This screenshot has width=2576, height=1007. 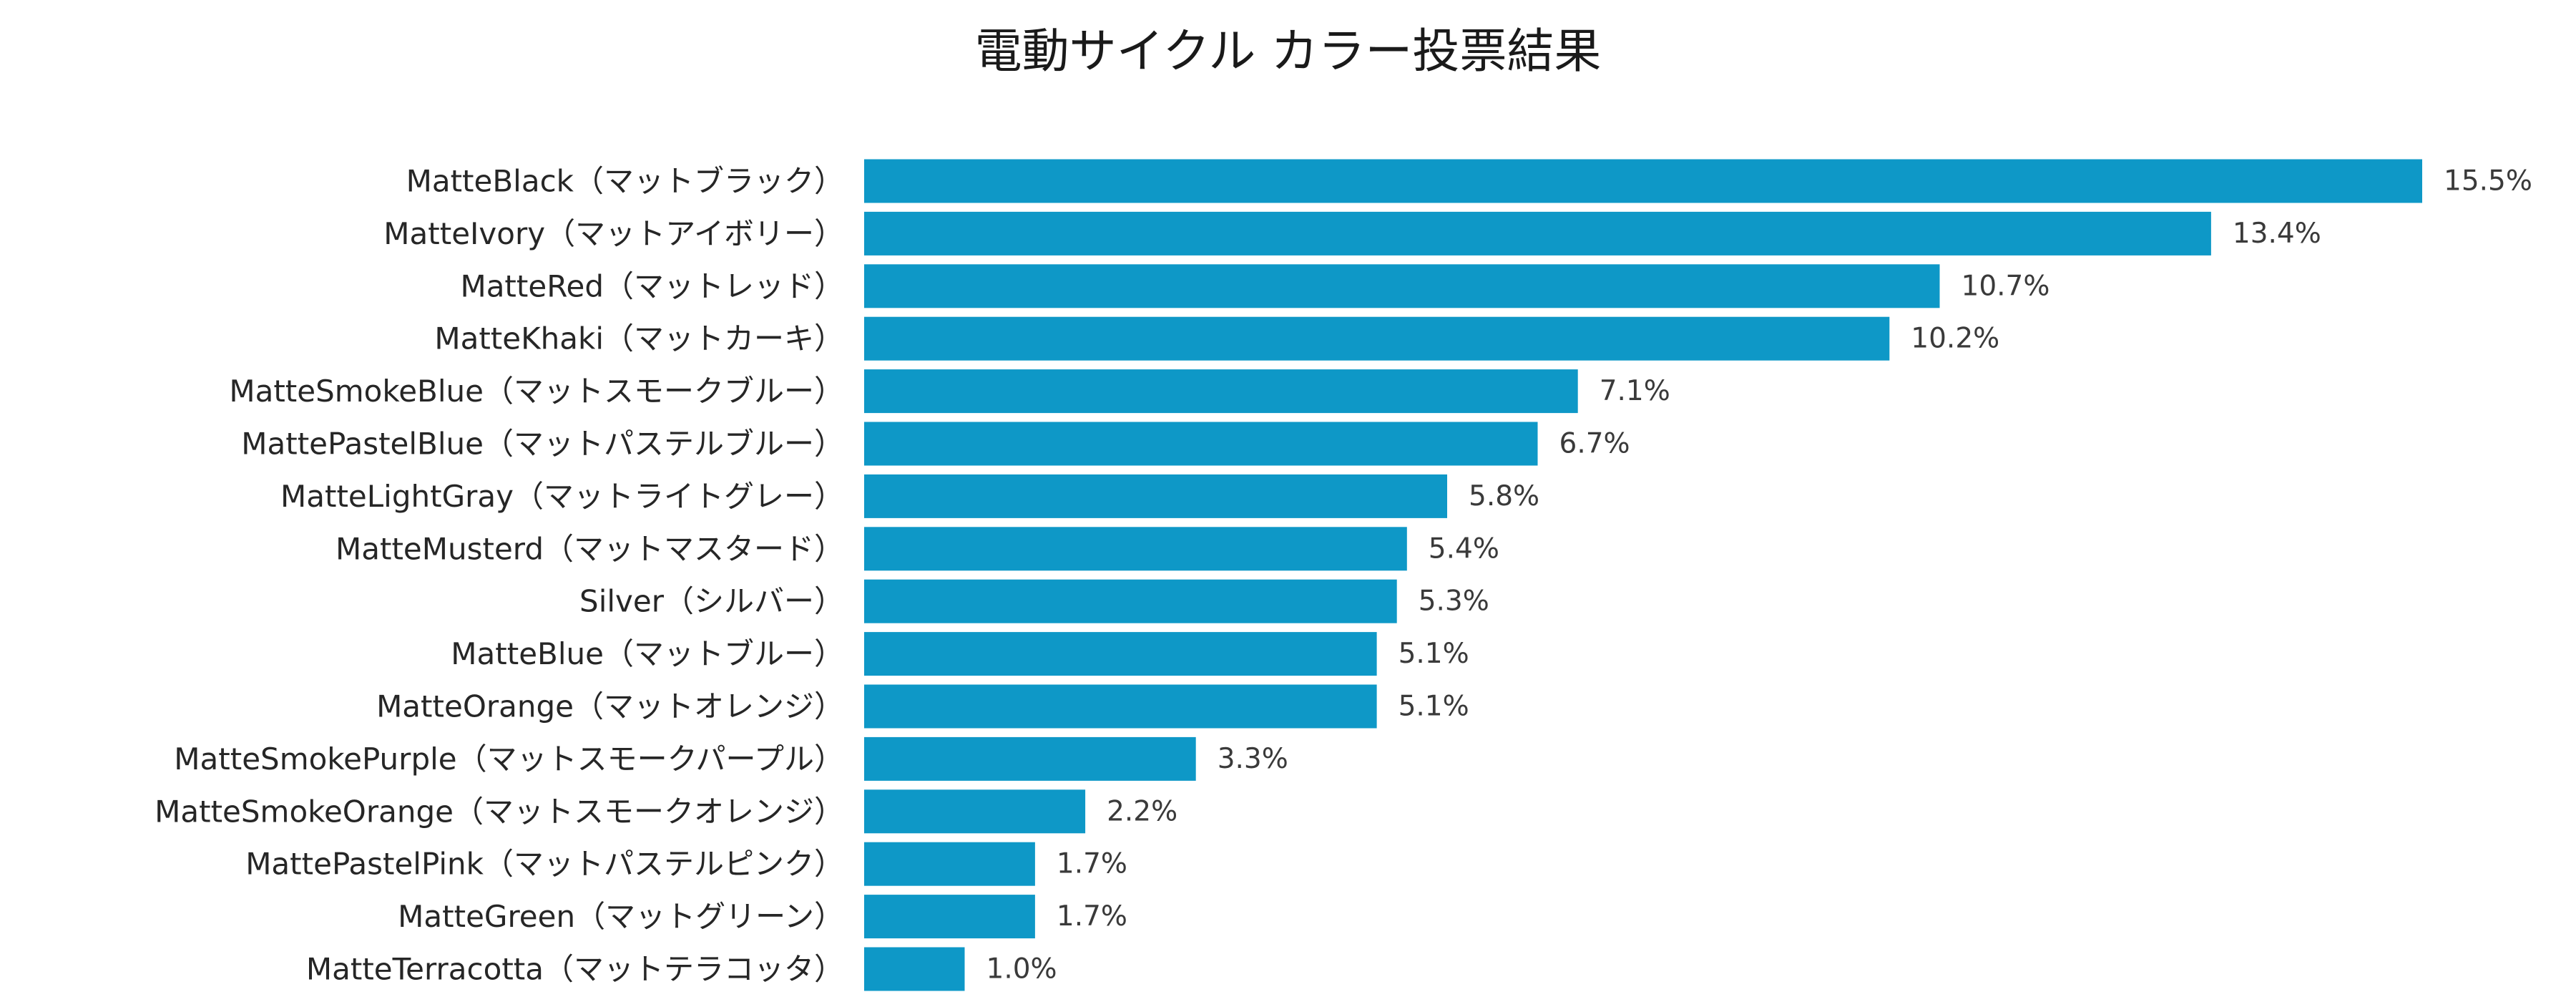 What do you see at coordinates (544, 864) in the screenshot?
I see `category-label: MattePastelPink（マットパステルピンク）` at bounding box center [544, 864].